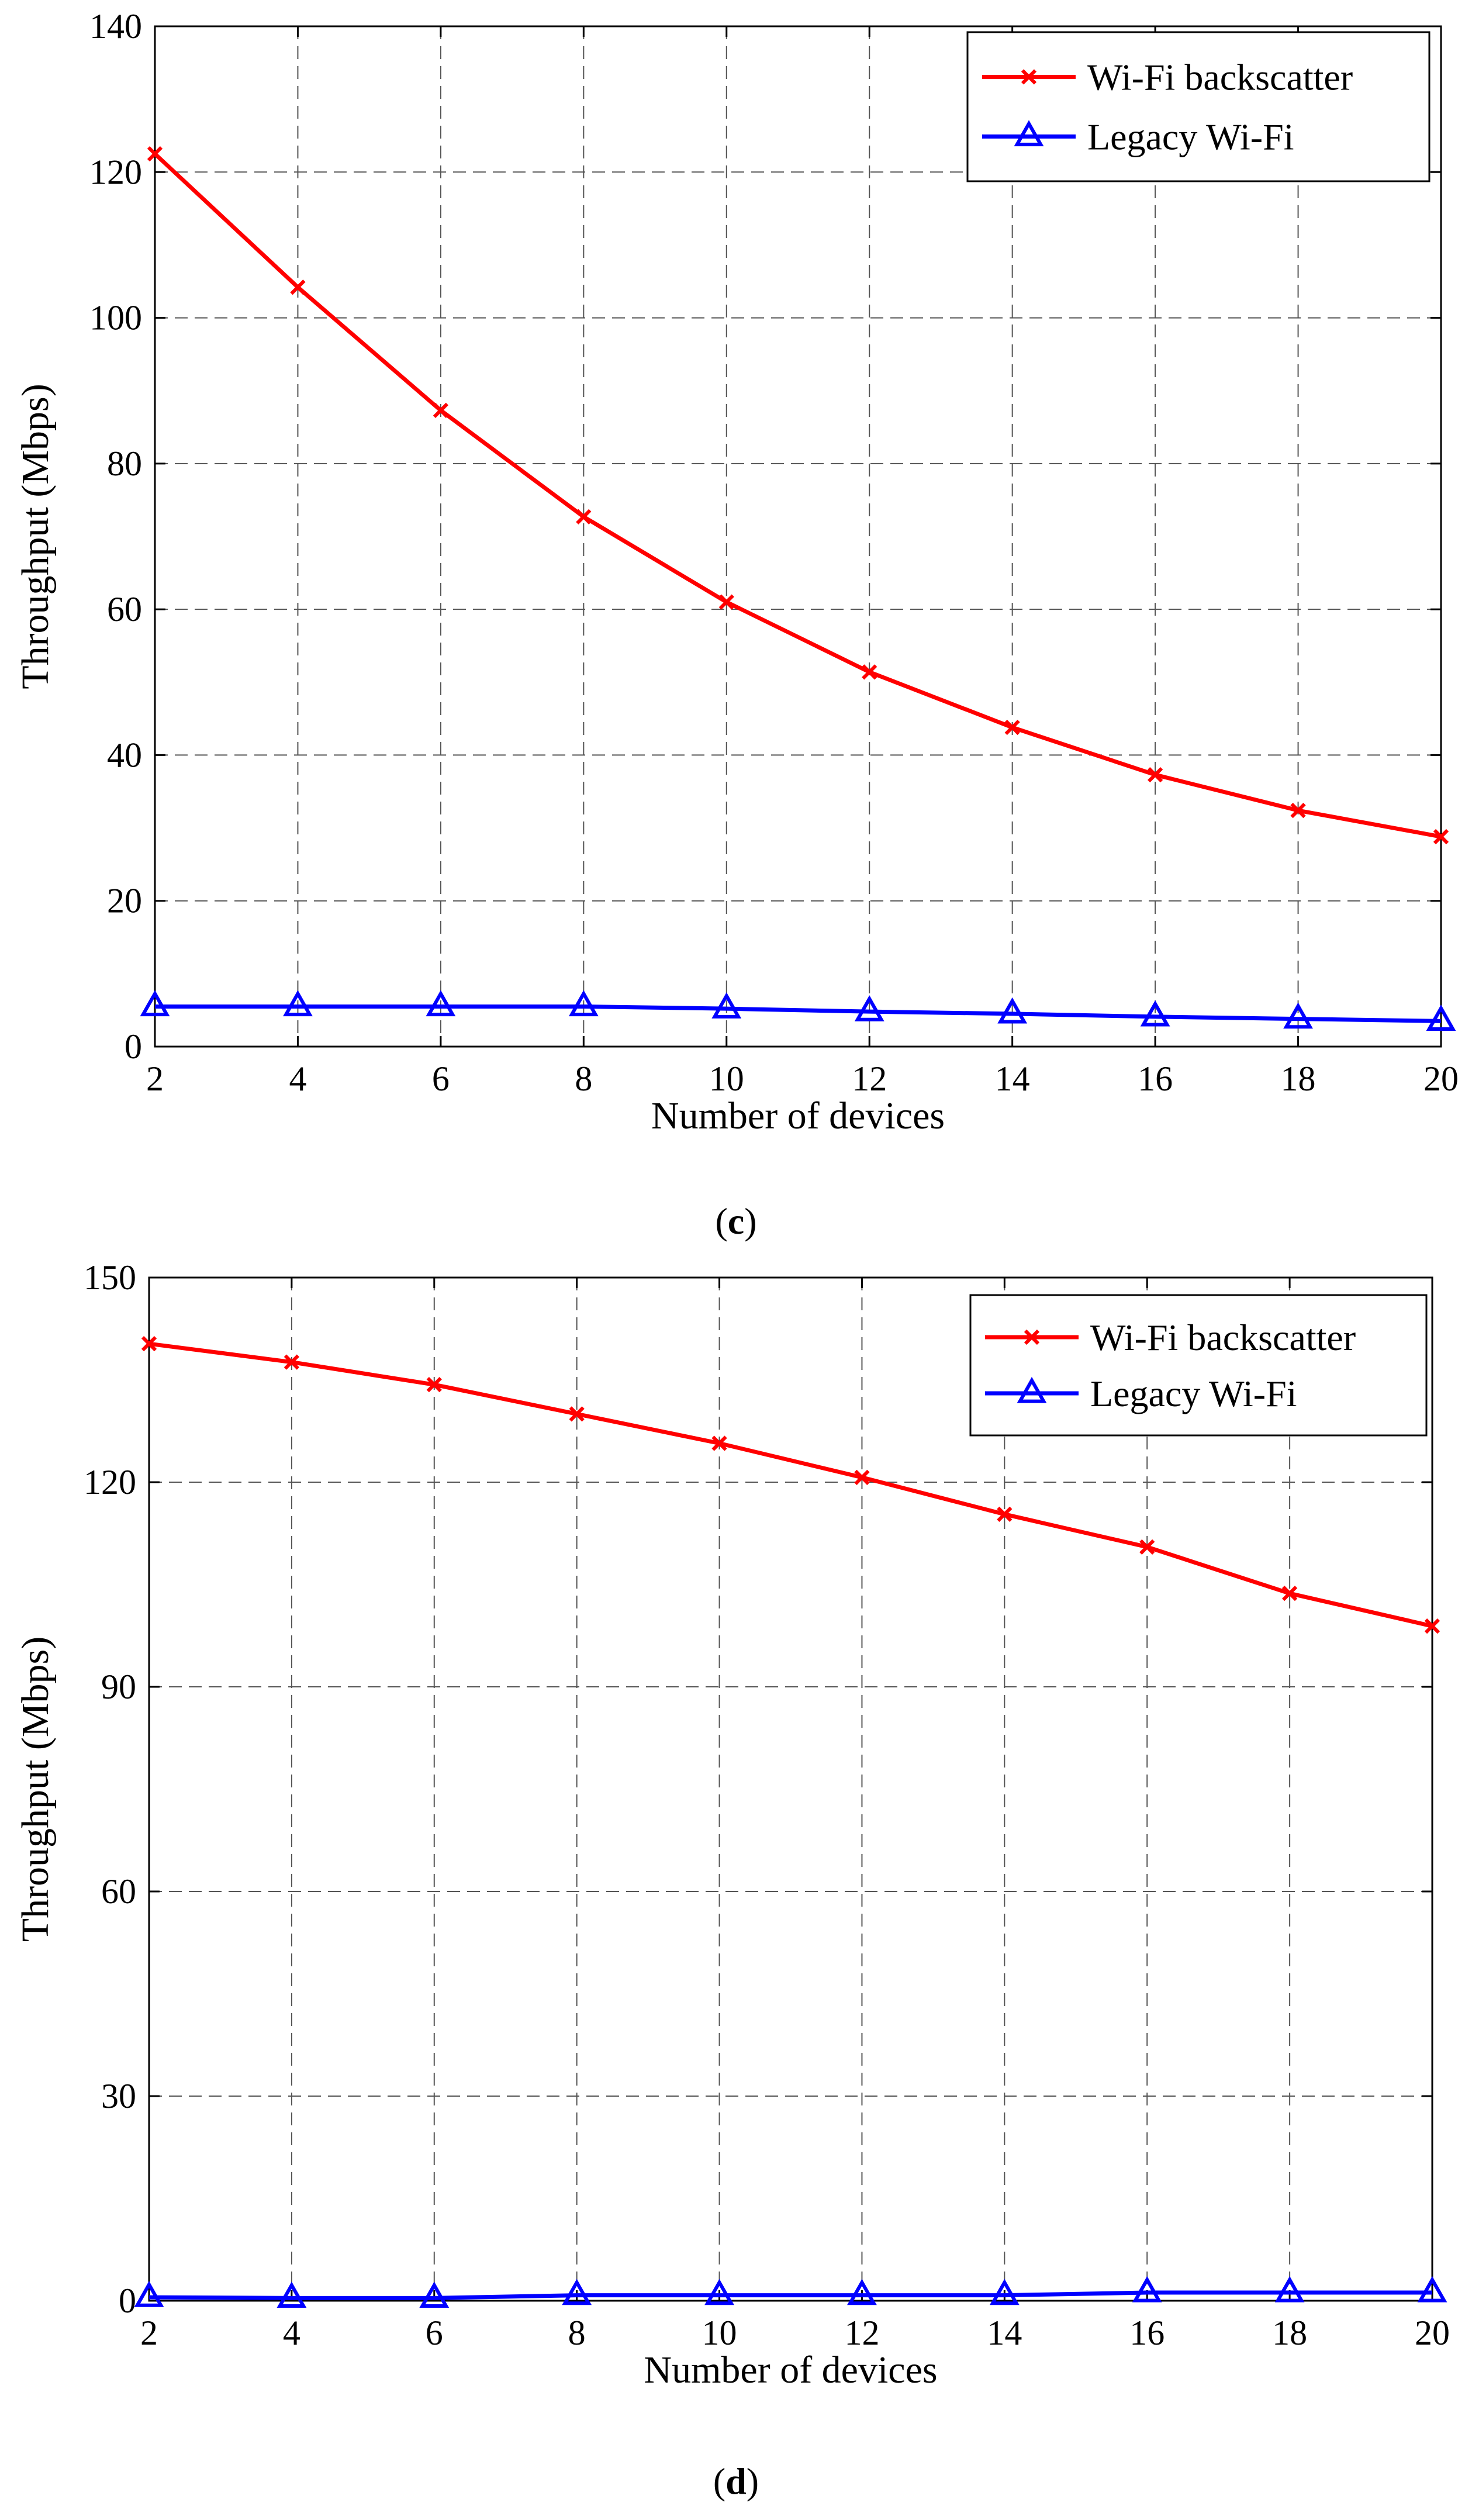  Describe the element at coordinates (736, 2481) in the screenshot. I see `panel-label: (d)` at that location.